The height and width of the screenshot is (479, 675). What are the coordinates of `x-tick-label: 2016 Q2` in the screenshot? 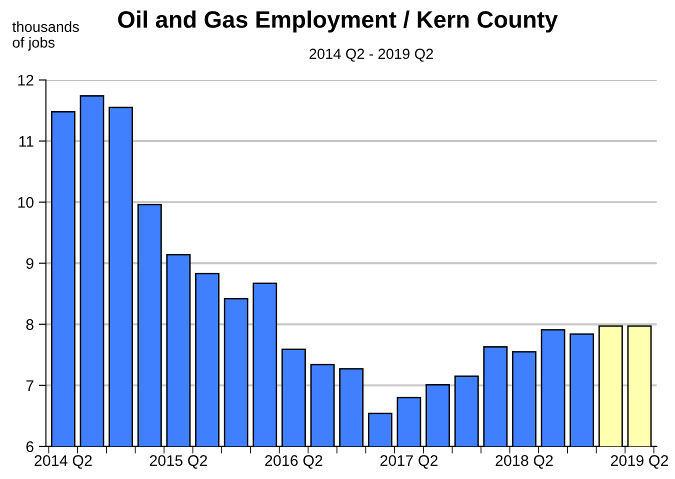 It's located at (293, 462).